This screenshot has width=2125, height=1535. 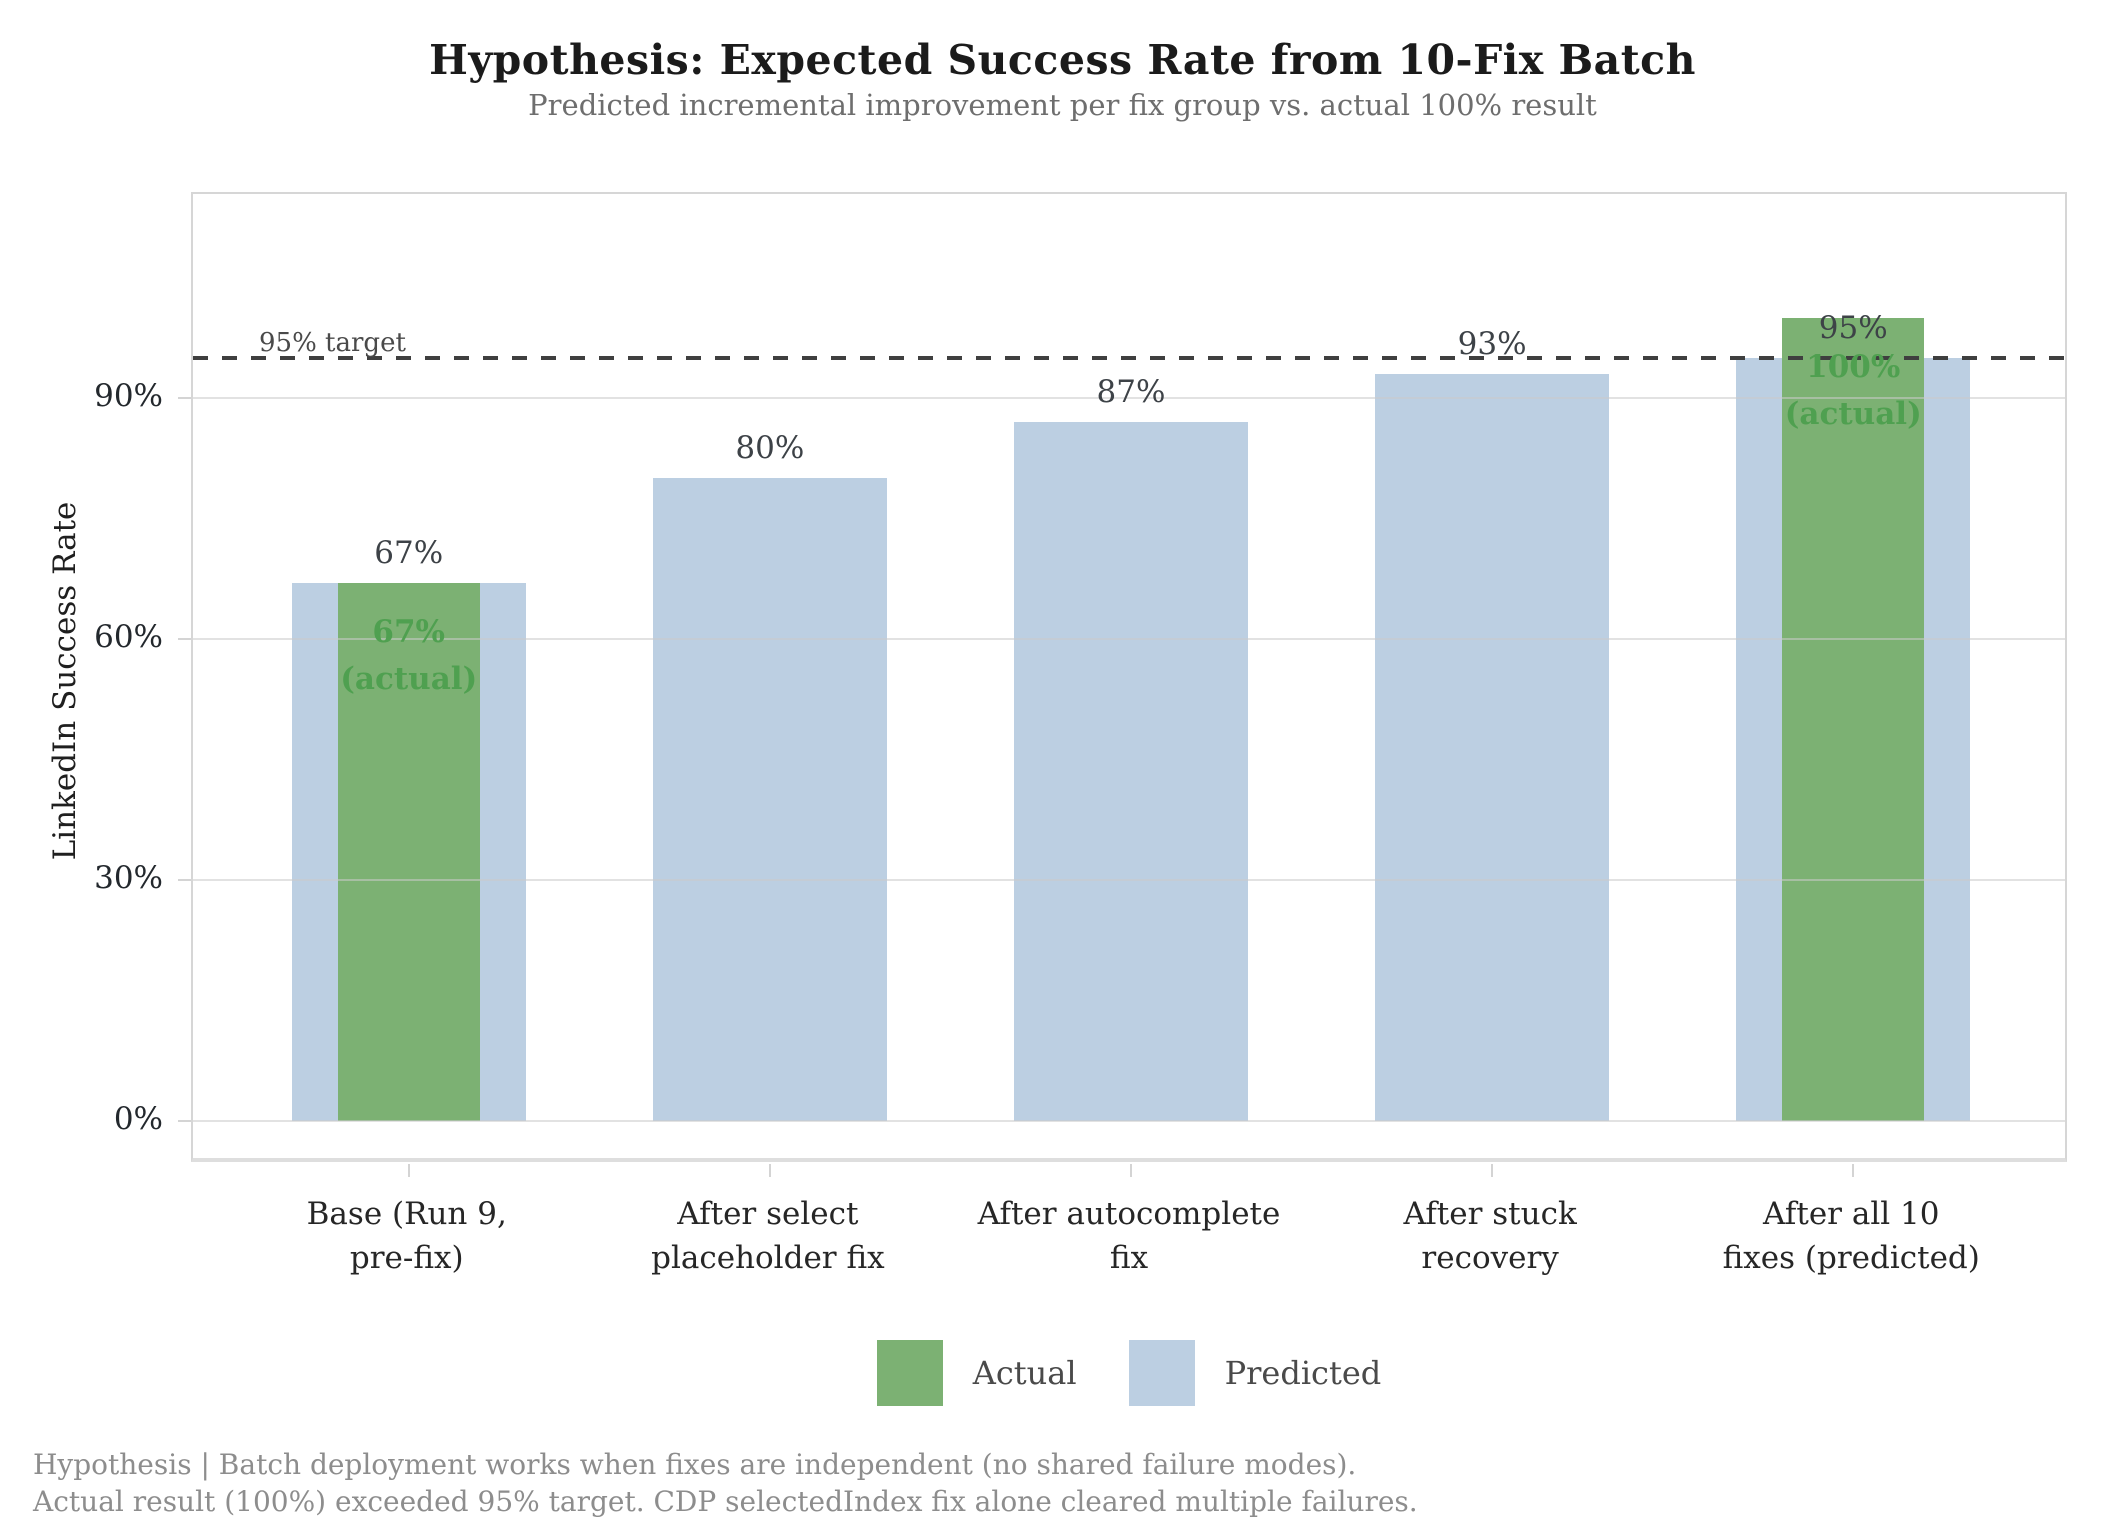 What do you see at coordinates (65, 681) in the screenshot?
I see `y-axis-title: LinkedIn Success Rate` at bounding box center [65, 681].